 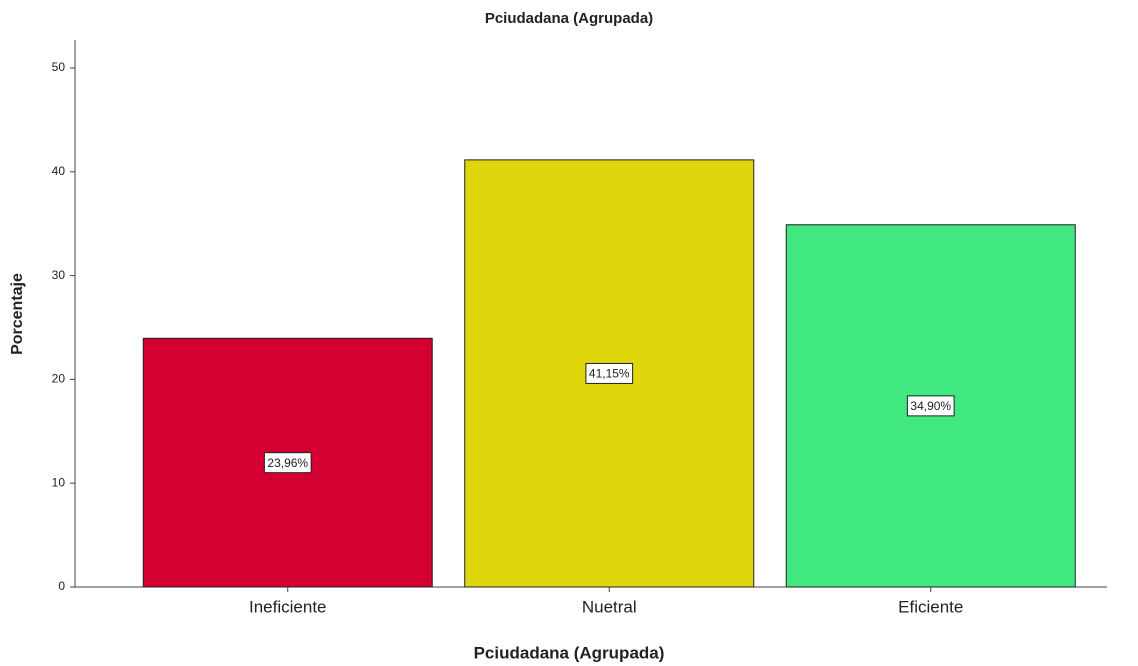 What do you see at coordinates (59, 67) in the screenshot?
I see `y-tick-label: 50` at bounding box center [59, 67].